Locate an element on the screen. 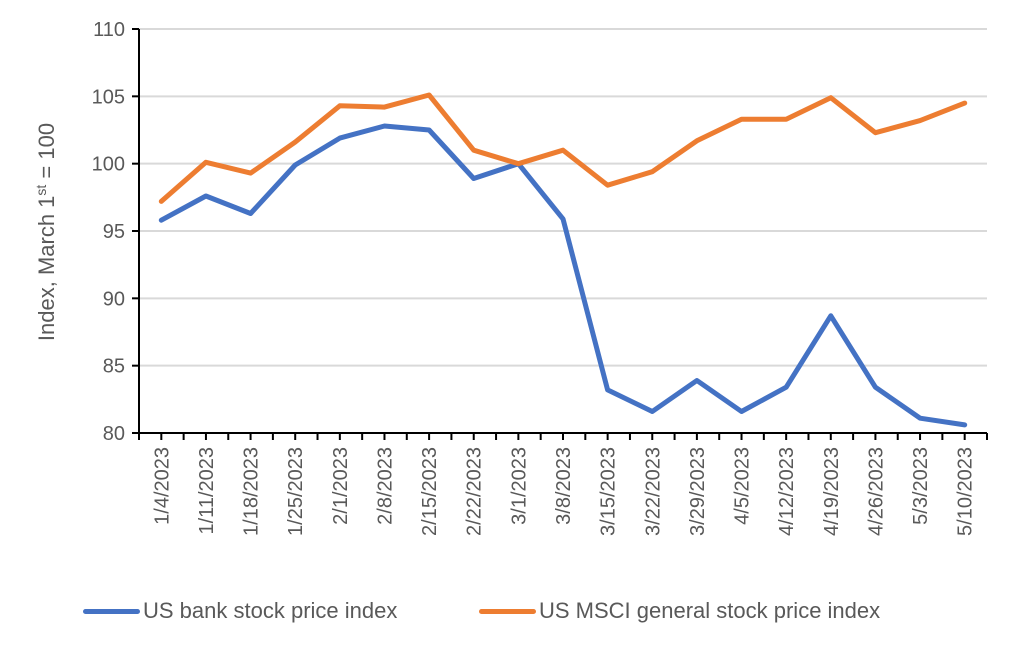 This screenshot has height=646, width=1024. x-tick-label: 3/15/2023 is located at coordinates (609, 491).